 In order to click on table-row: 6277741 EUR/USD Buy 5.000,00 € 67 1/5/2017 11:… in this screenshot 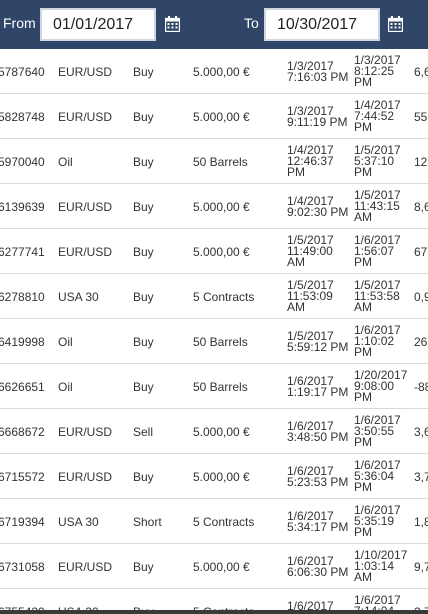, I will do `click(214, 251)`.